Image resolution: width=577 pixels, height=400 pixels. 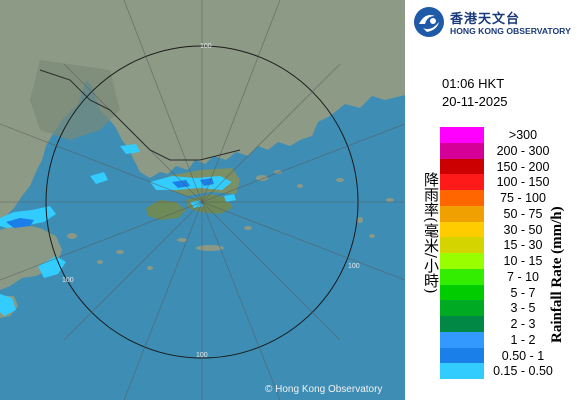 I want to click on small-islands, so click(x=230, y=220).